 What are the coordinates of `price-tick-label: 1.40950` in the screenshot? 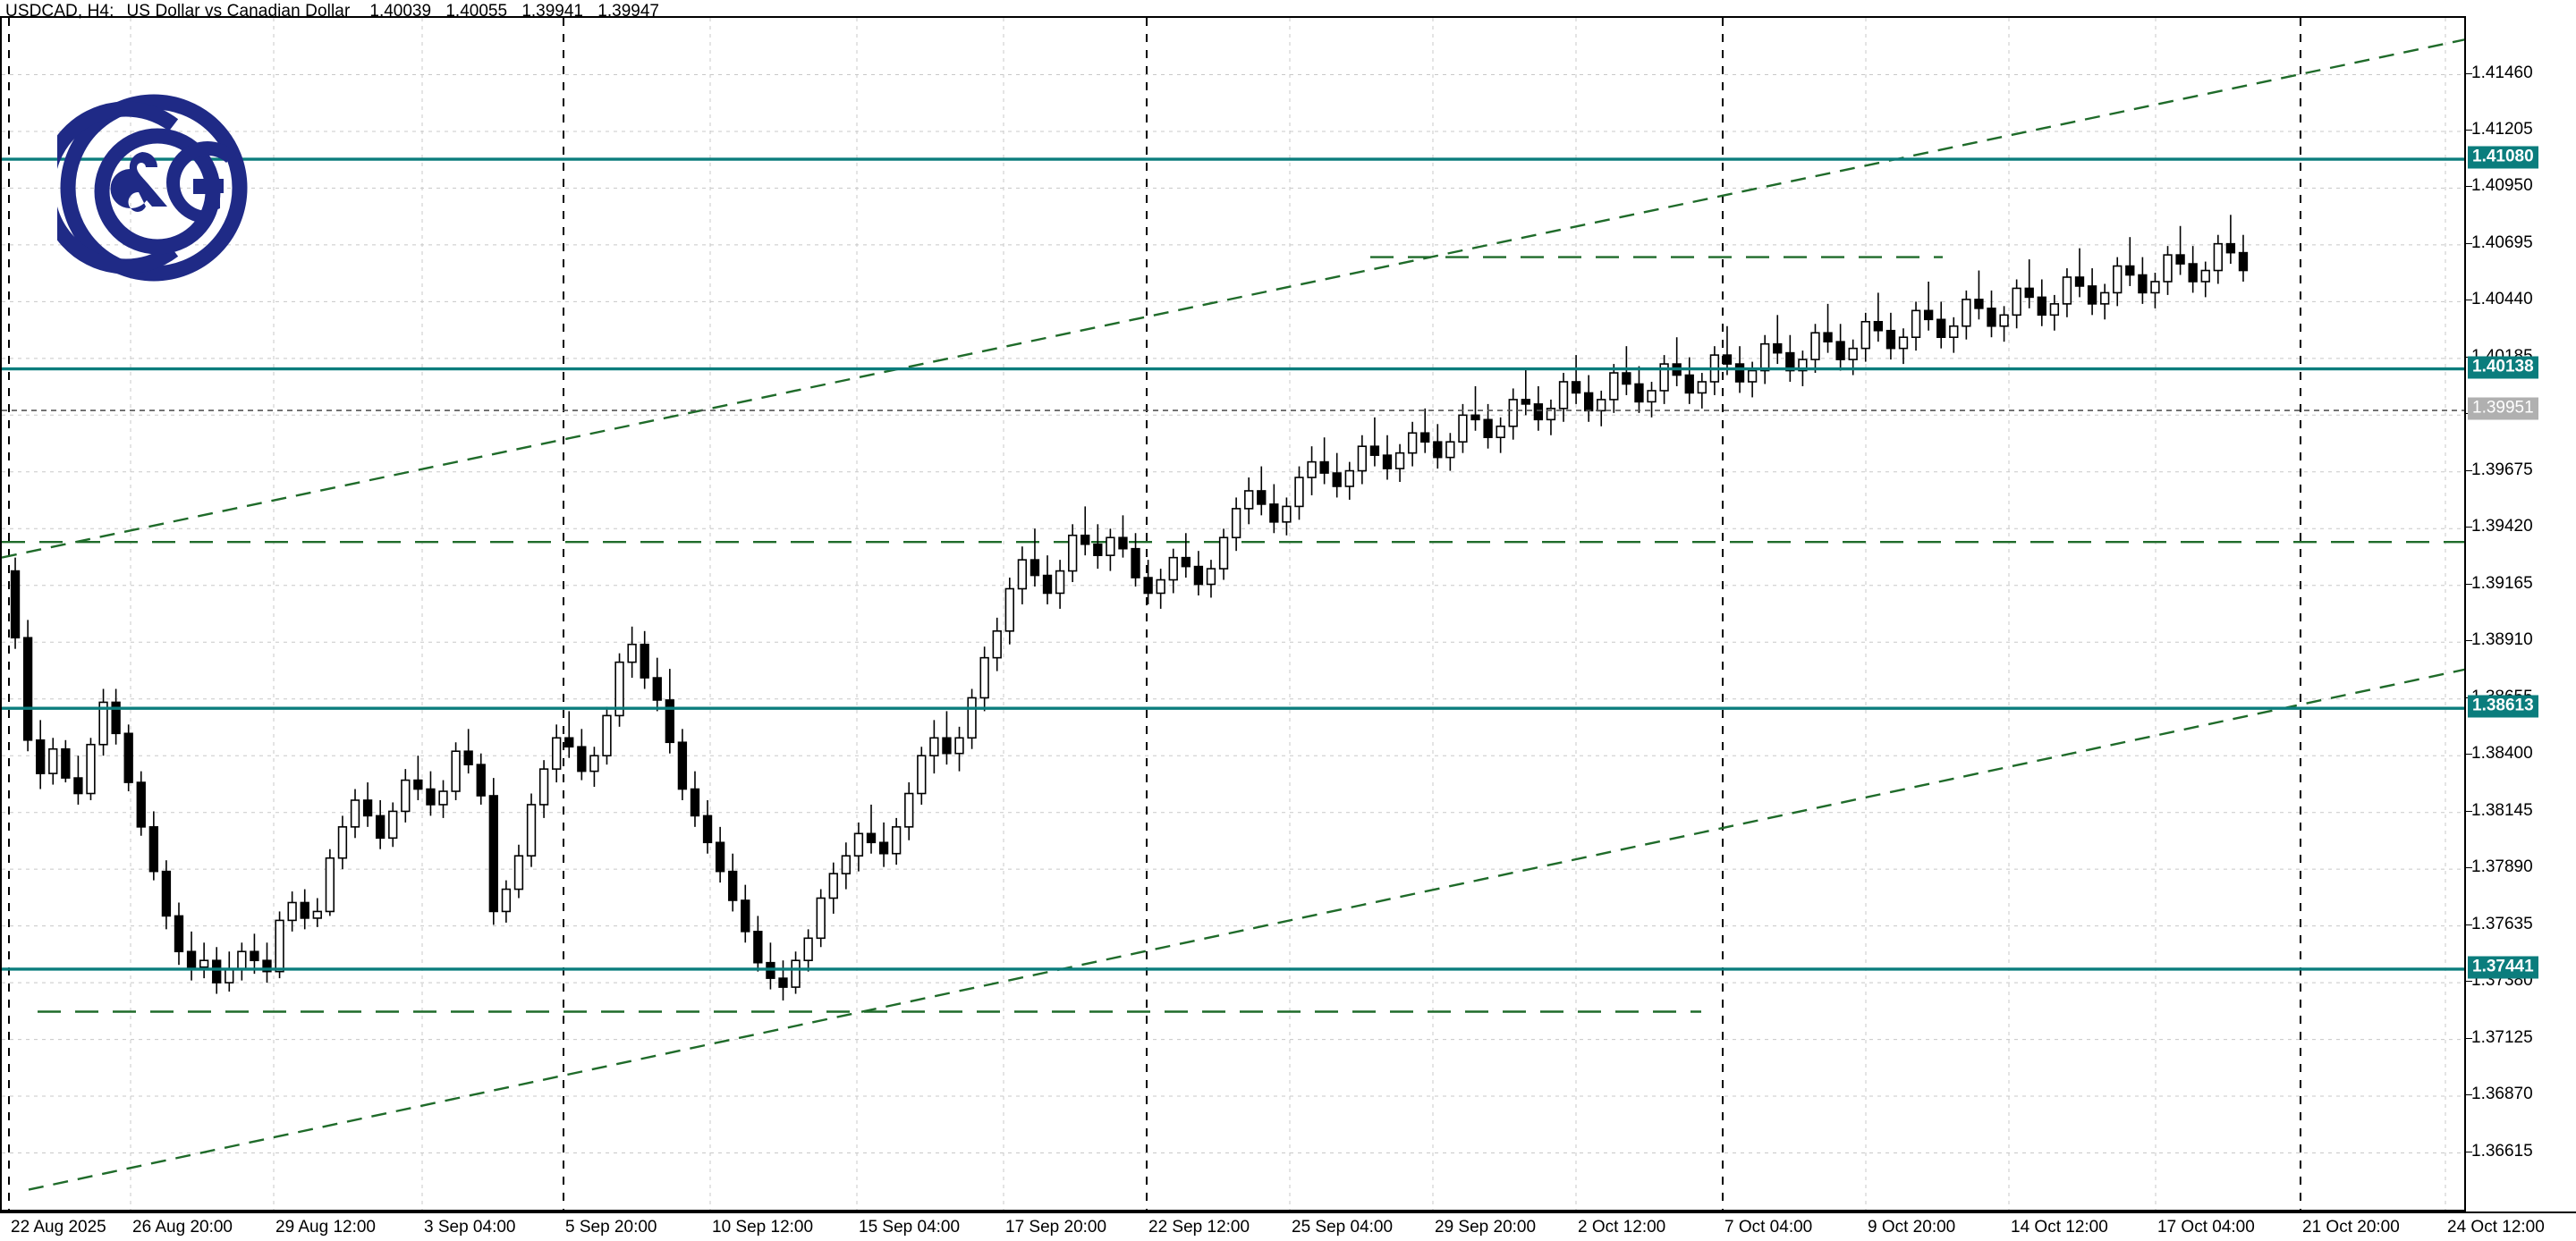 It's located at (2502, 186).